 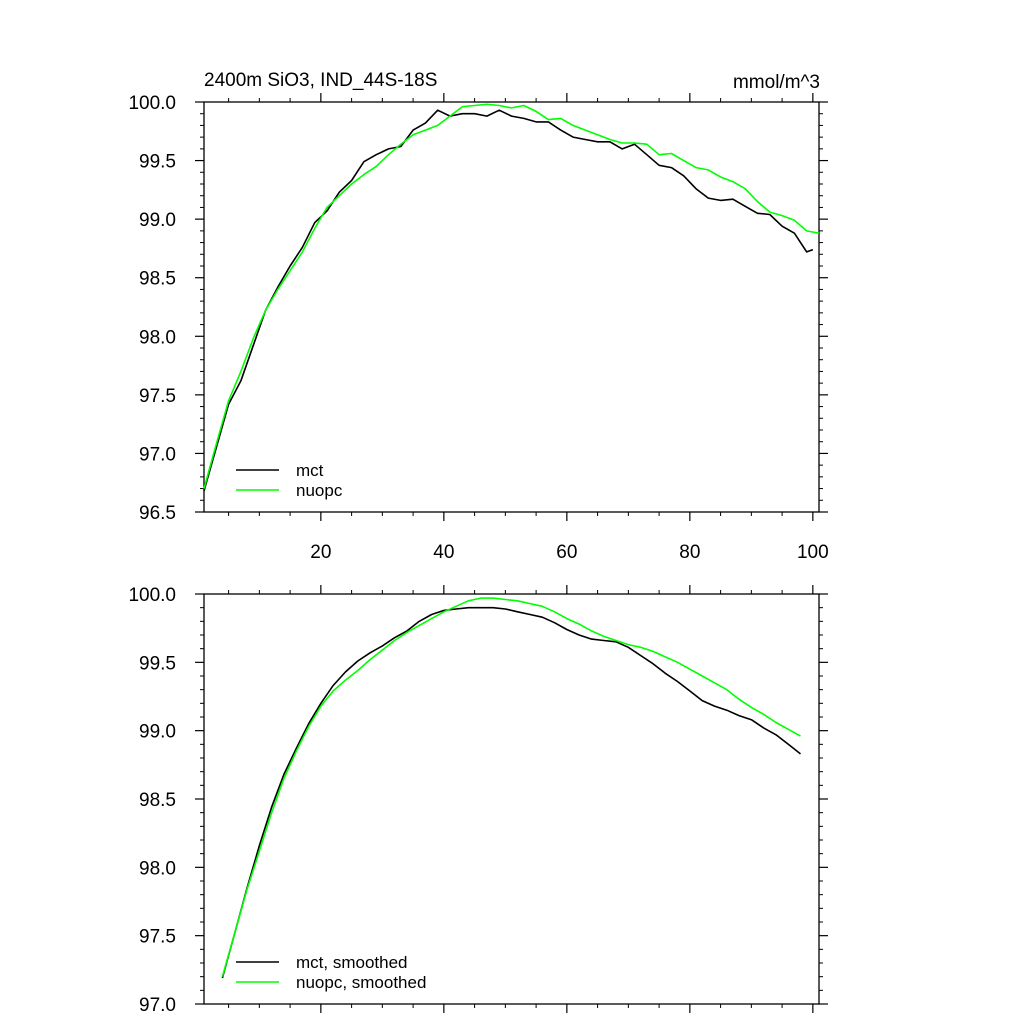 I want to click on legend-label-nuopc: nuopc, so click(x=319, y=490).